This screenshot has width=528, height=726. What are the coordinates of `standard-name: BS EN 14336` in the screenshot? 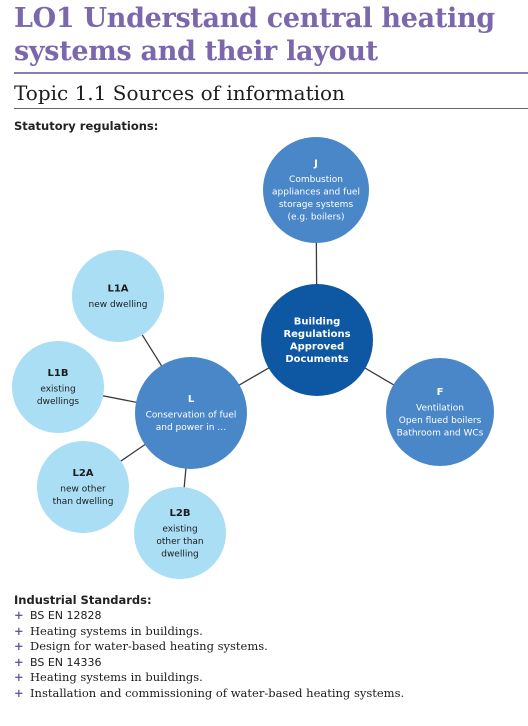 It's located at (66, 662).